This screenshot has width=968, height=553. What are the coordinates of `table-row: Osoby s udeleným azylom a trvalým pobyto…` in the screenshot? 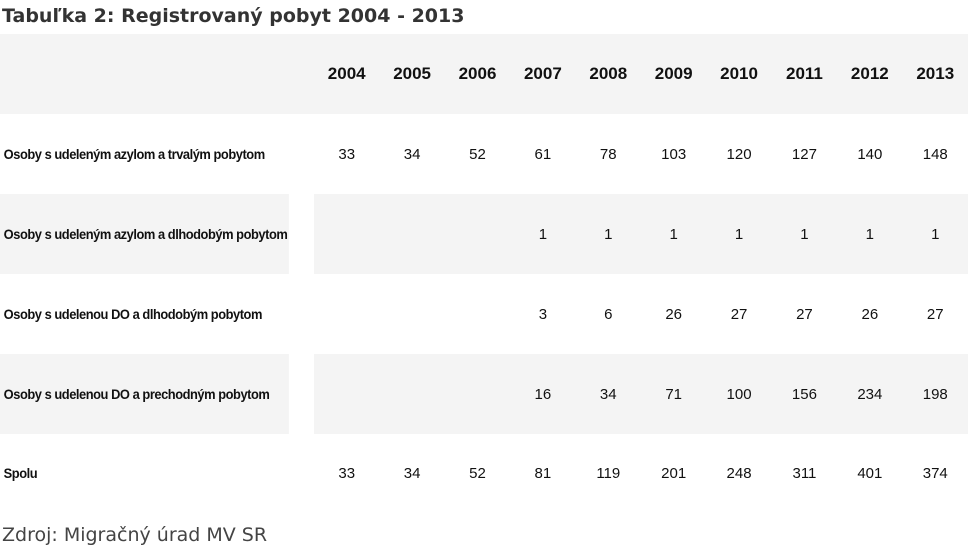 It's located at (484, 154).